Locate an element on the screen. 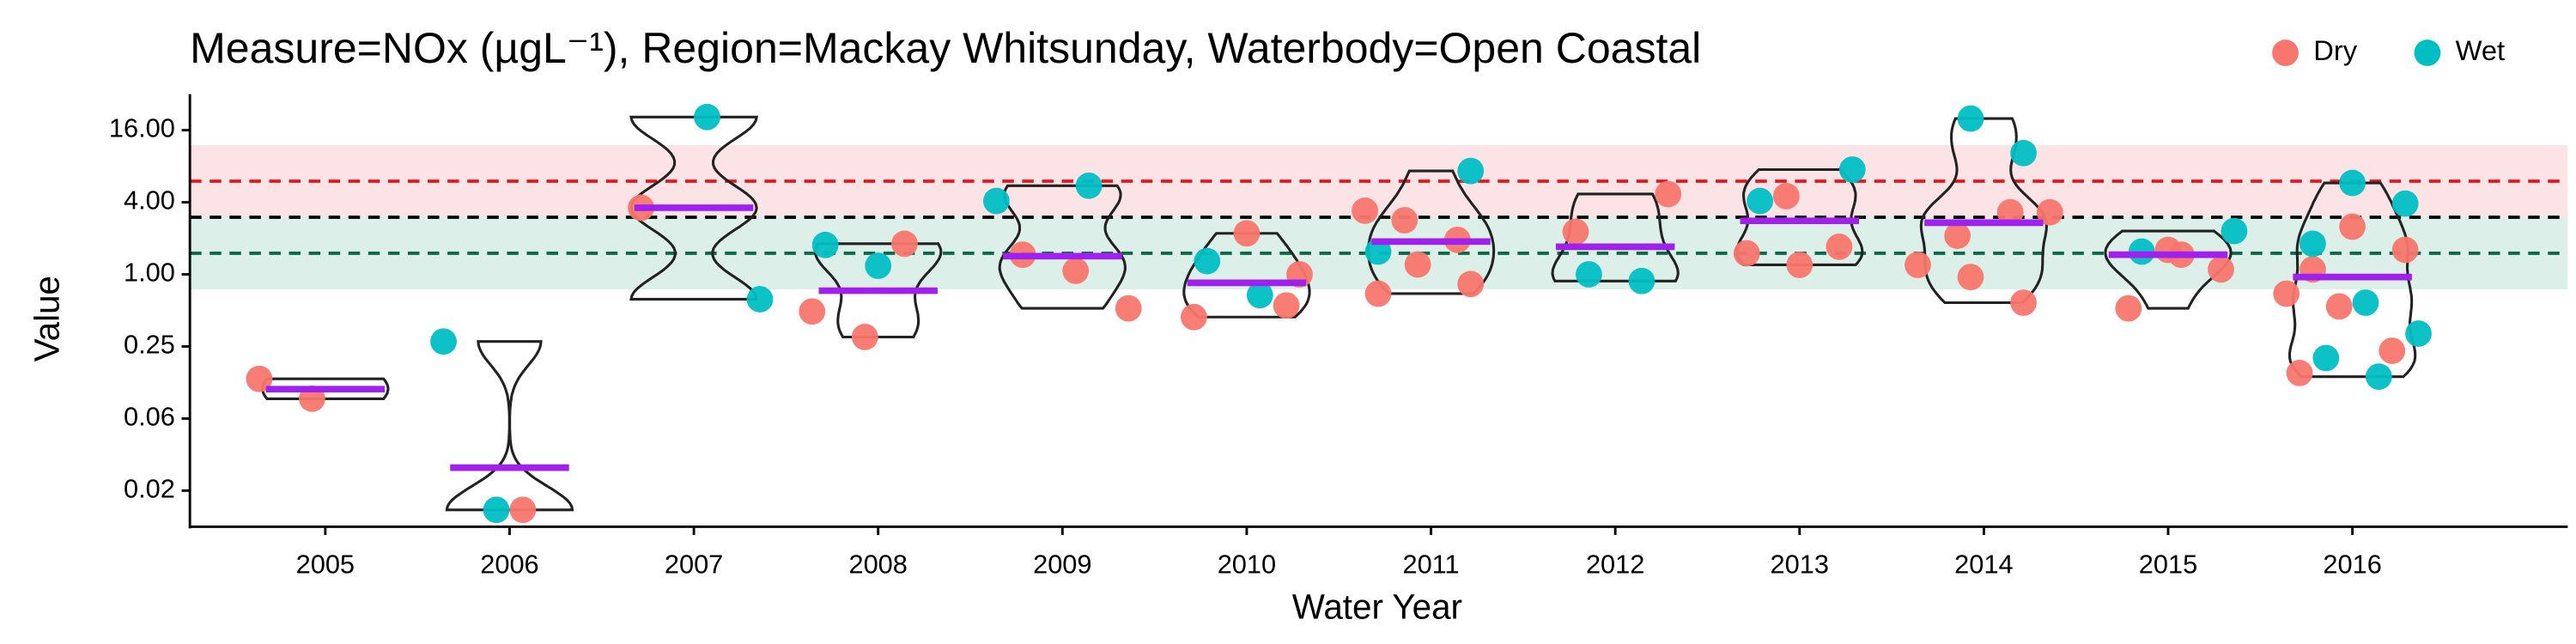 This screenshot has width=2576, height=644. y-tick-label: 1.00 is located at coordinates (149, 273).